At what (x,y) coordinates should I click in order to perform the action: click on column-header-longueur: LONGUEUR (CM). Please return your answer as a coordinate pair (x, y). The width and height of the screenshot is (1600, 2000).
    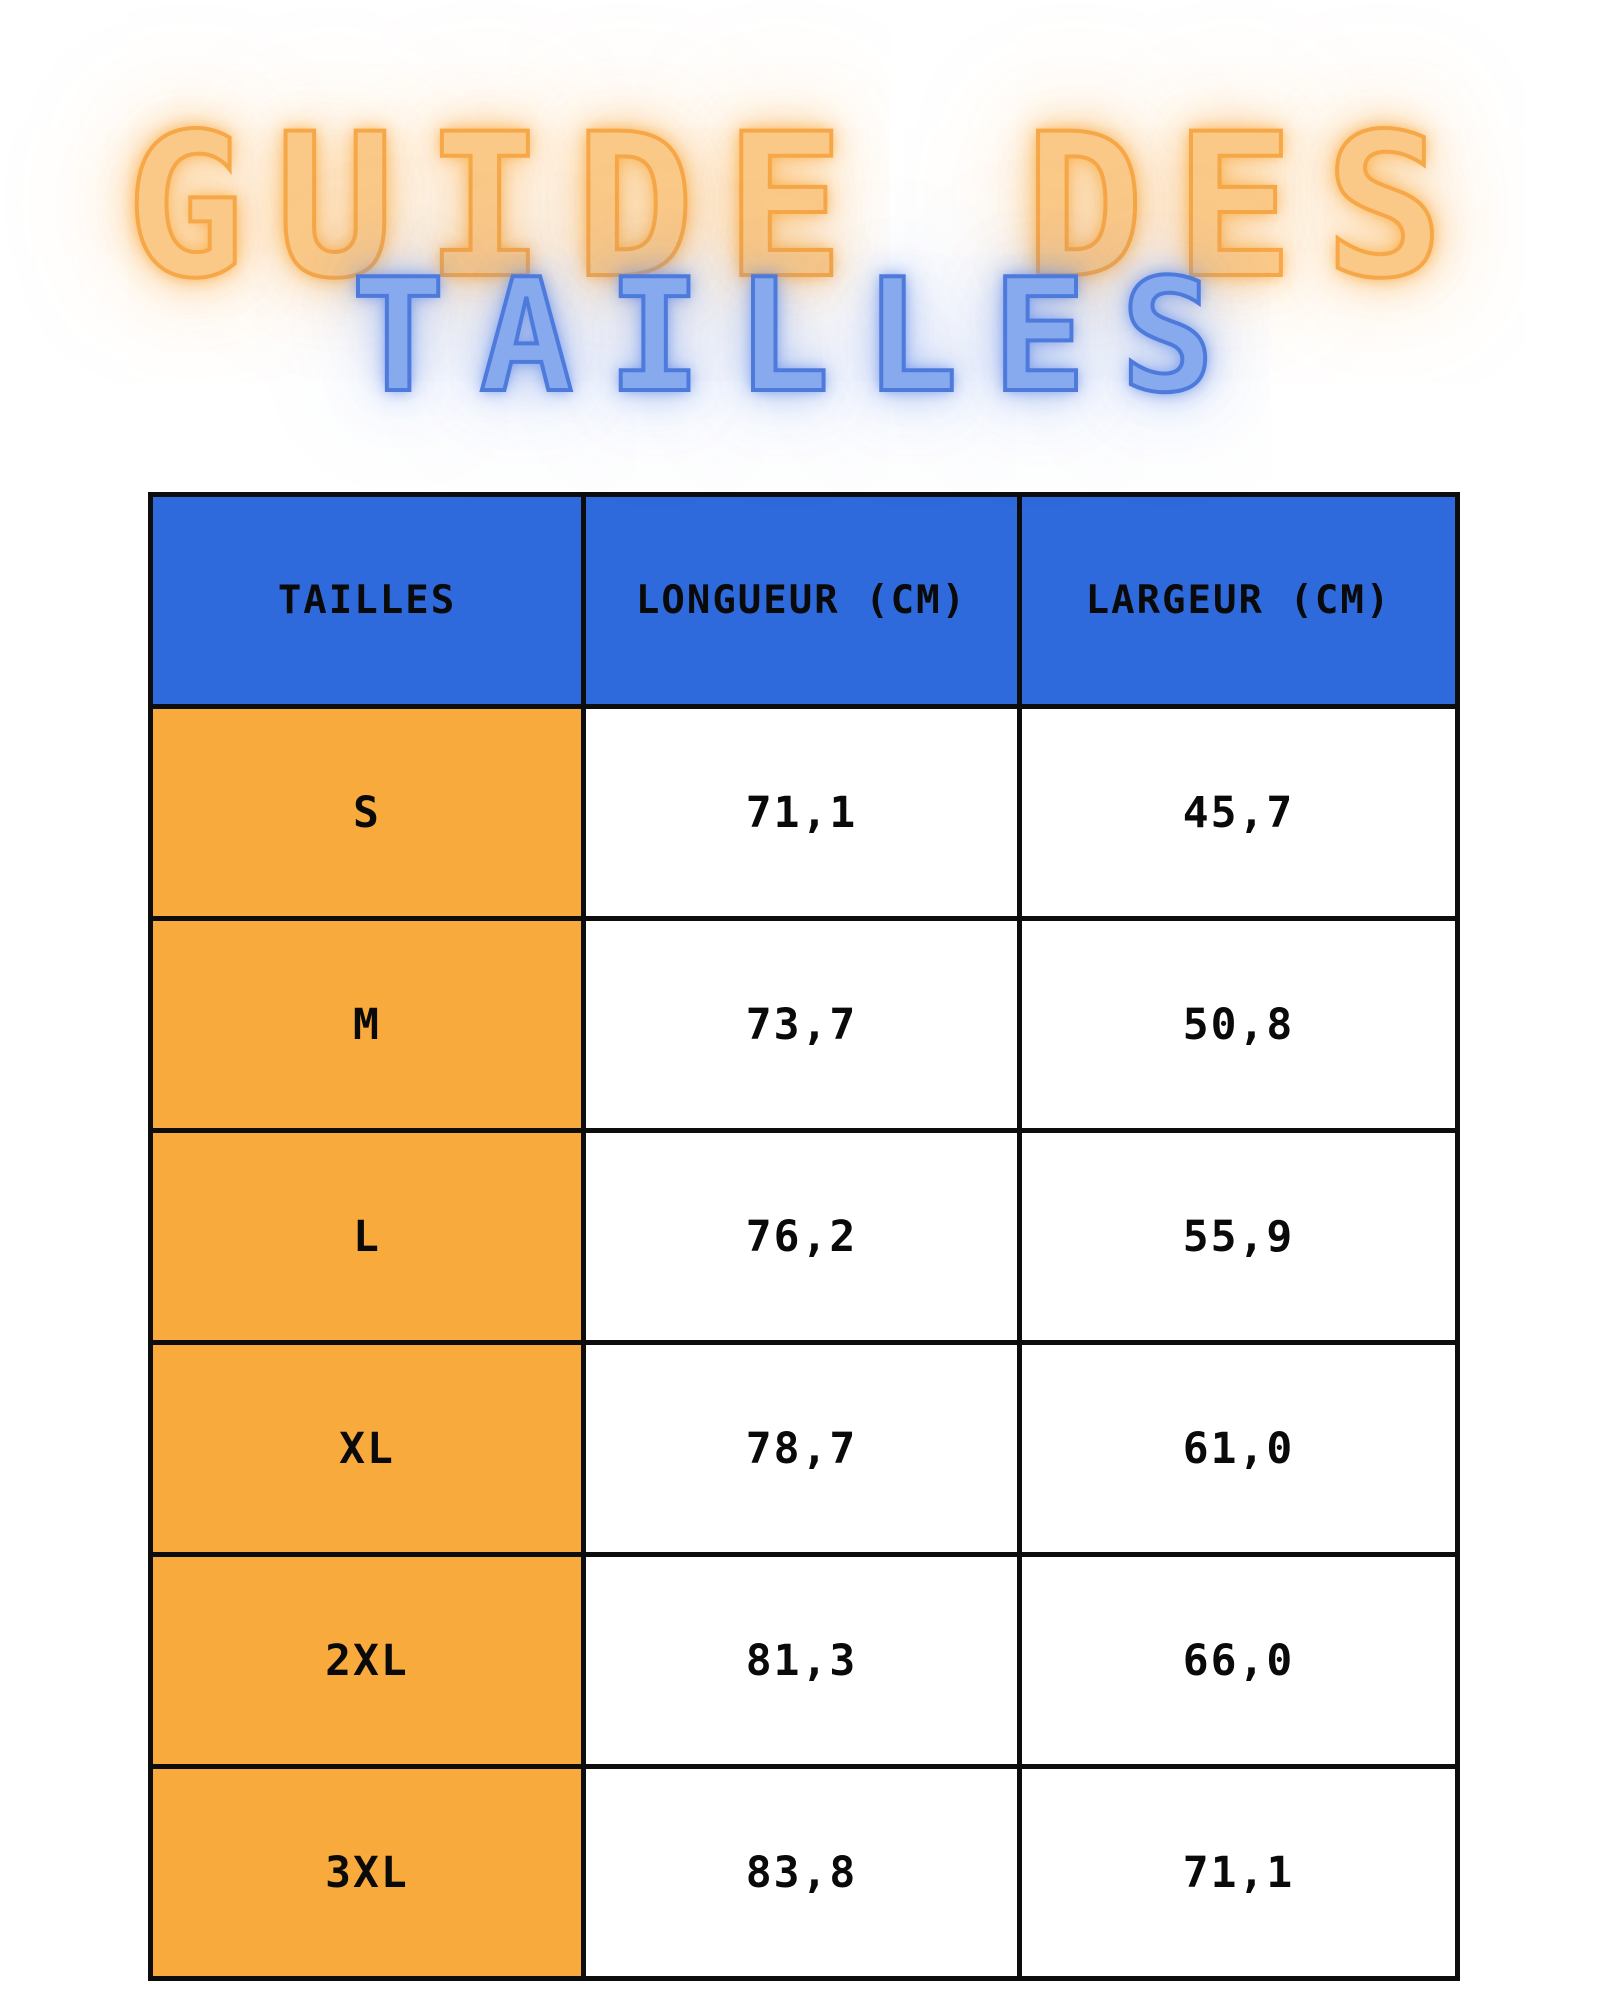
    Looking at the image, I should click on (801, 600).